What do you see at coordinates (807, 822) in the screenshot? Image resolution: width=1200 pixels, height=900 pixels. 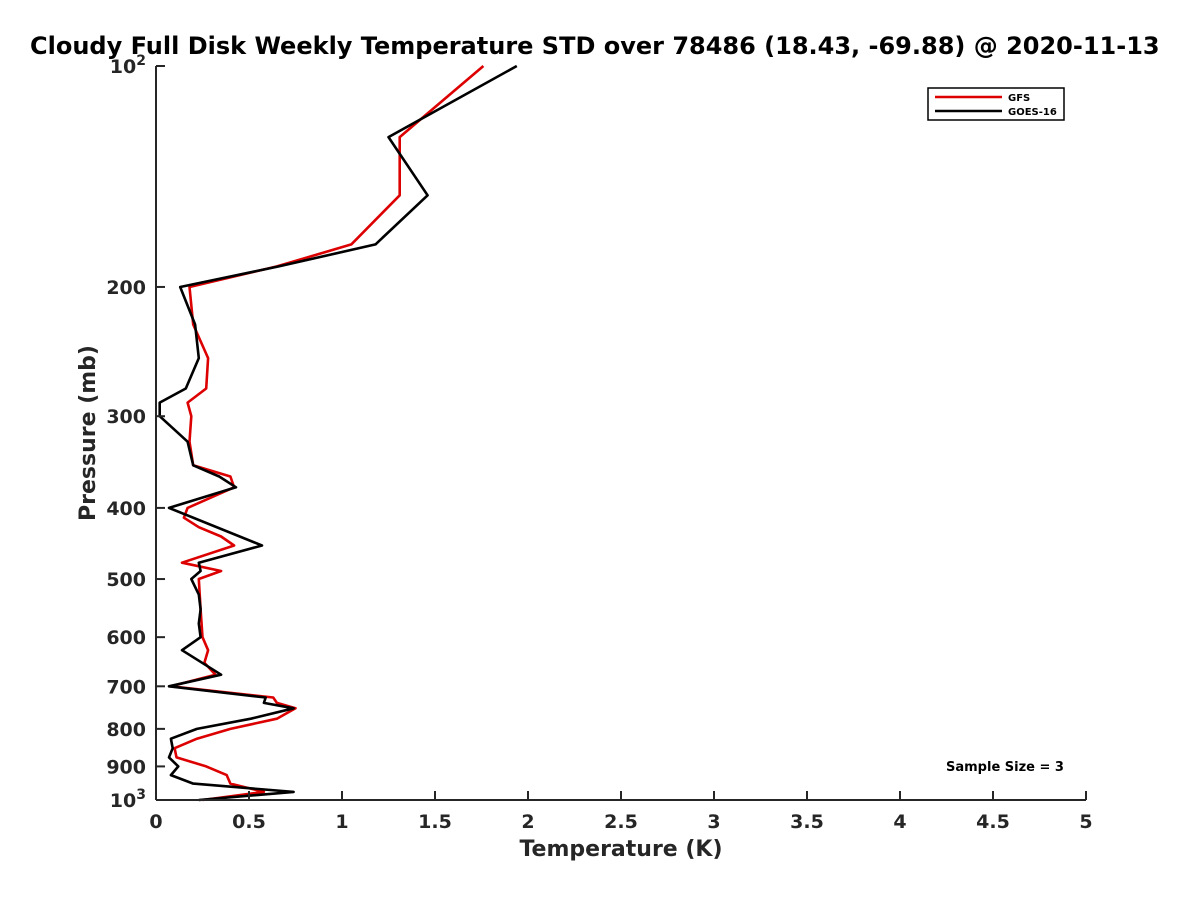 I see `x-tick-label: 3.5` at bounding box center [807, 822].